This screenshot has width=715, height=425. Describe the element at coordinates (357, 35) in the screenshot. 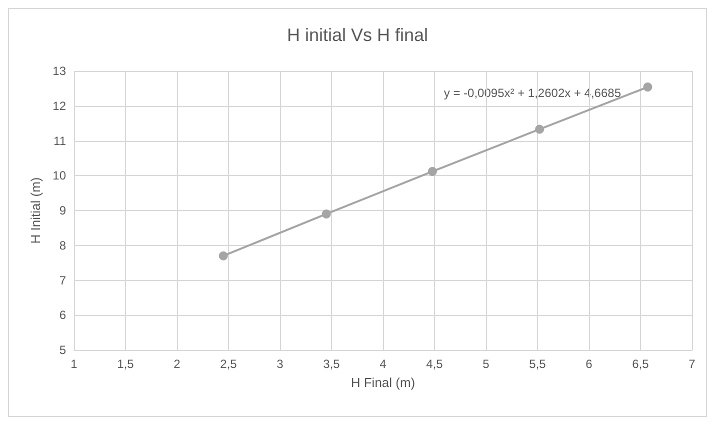

I see `chart-title: H initial Vs H final` at that location.